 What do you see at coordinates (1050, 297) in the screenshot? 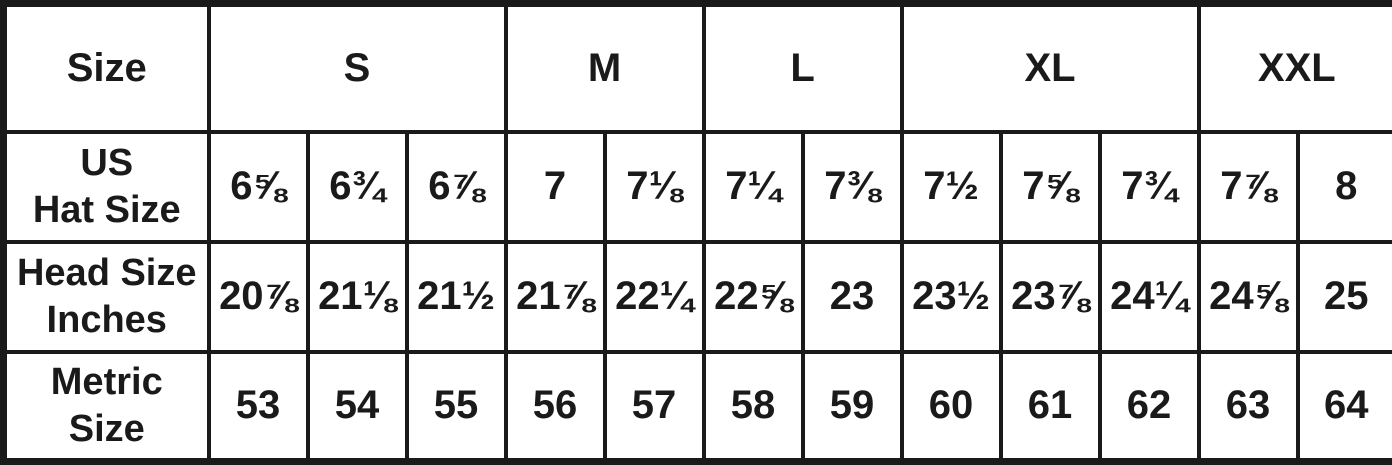
I see `head-size-inches-value: 23⅞` at bounding box center [1050, 297].